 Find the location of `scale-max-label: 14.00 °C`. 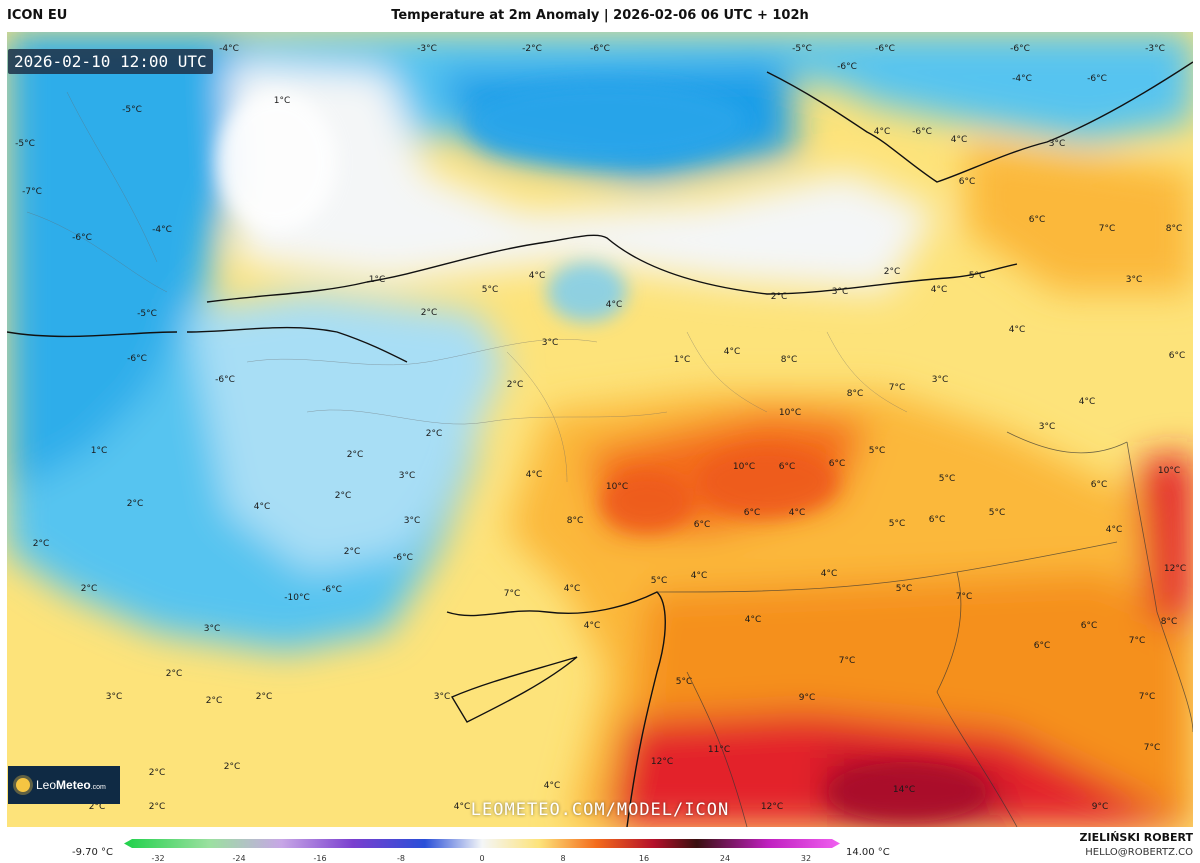

scale-max-label: 14.00 °C is located at coordinates (868, 852).